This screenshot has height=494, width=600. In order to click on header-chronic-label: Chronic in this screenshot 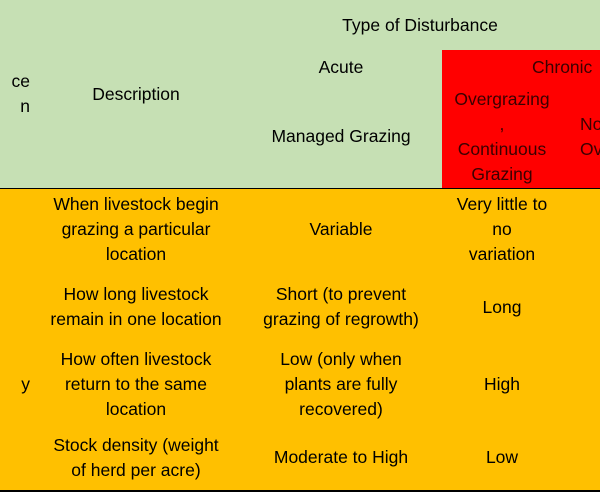, I will do `click(562, 67)`.